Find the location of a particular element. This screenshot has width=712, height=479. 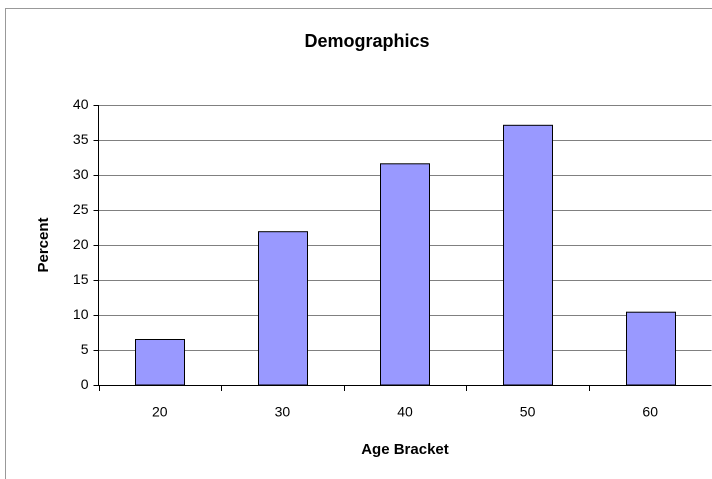

y-axis-label: Percent is located at coordinates (43, 244).